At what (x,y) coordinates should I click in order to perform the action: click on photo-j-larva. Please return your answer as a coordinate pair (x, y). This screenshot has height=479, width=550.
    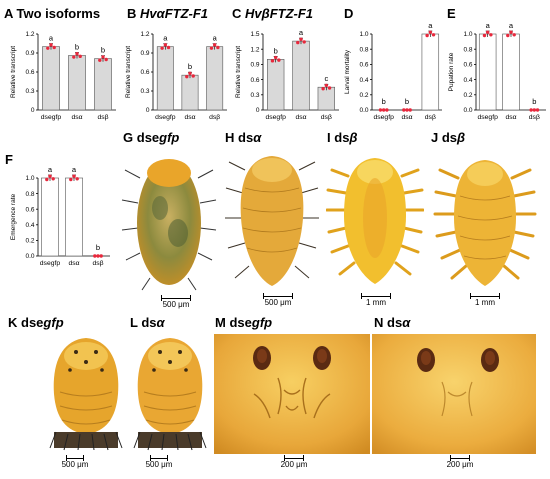
    Looking at the image, I should click on (485, 221).